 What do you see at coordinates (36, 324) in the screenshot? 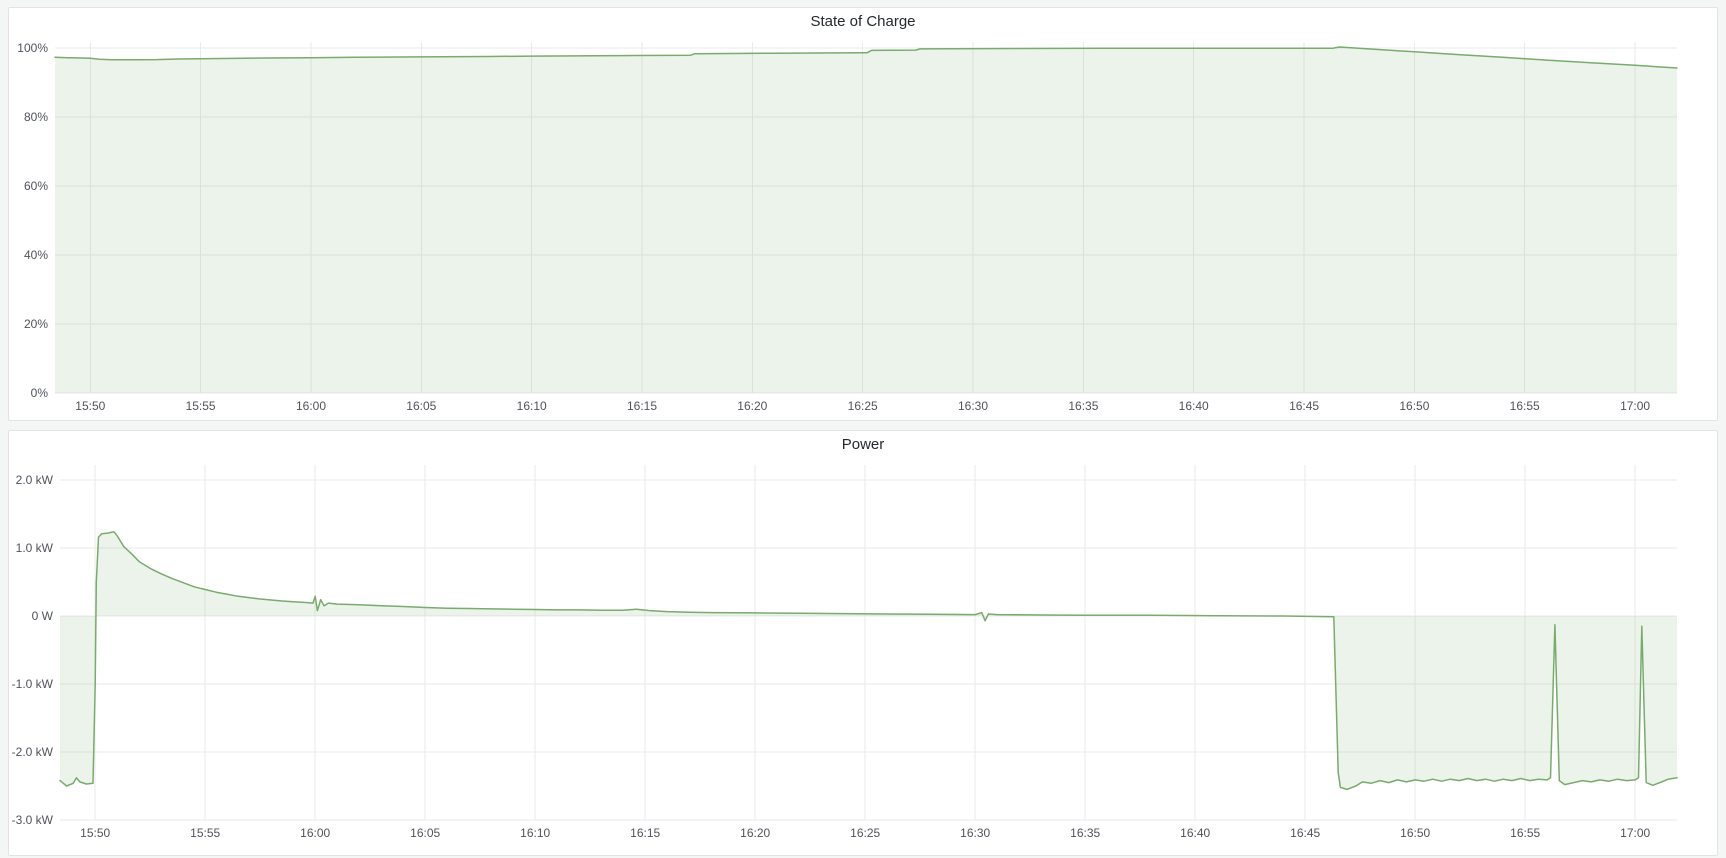
I see `y-axis-tick-label: 20%` at bounding box center [36, 324].